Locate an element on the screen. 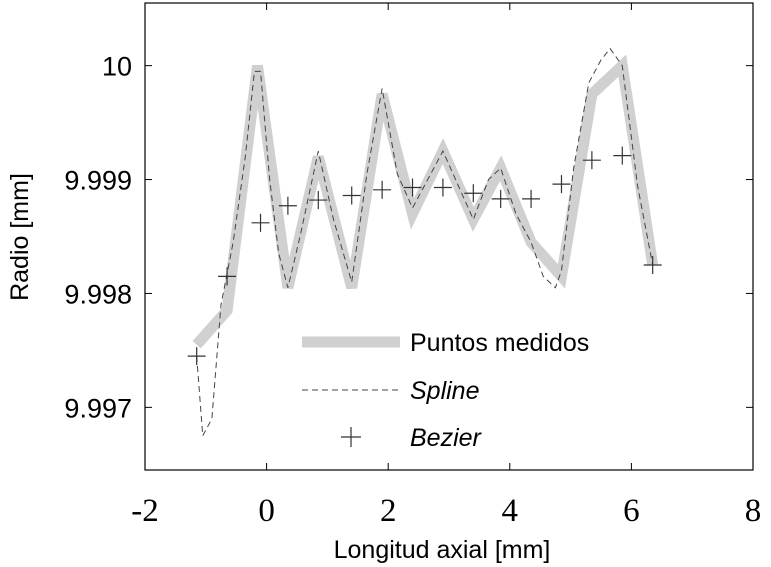 This screenshot has height=567, width=771. x-tick-label: 4 is located at coordinates (510, 511).